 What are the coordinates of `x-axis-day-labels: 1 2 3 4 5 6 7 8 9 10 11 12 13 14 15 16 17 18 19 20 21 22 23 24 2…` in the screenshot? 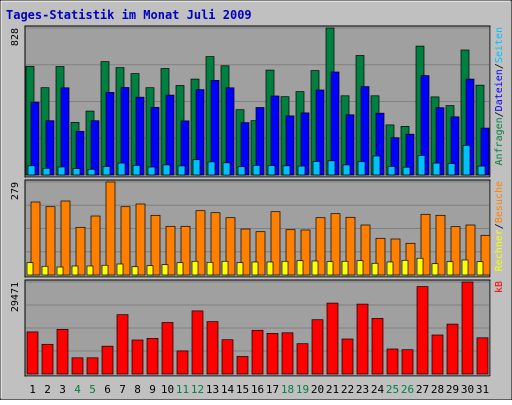 It's located at (259, 389).